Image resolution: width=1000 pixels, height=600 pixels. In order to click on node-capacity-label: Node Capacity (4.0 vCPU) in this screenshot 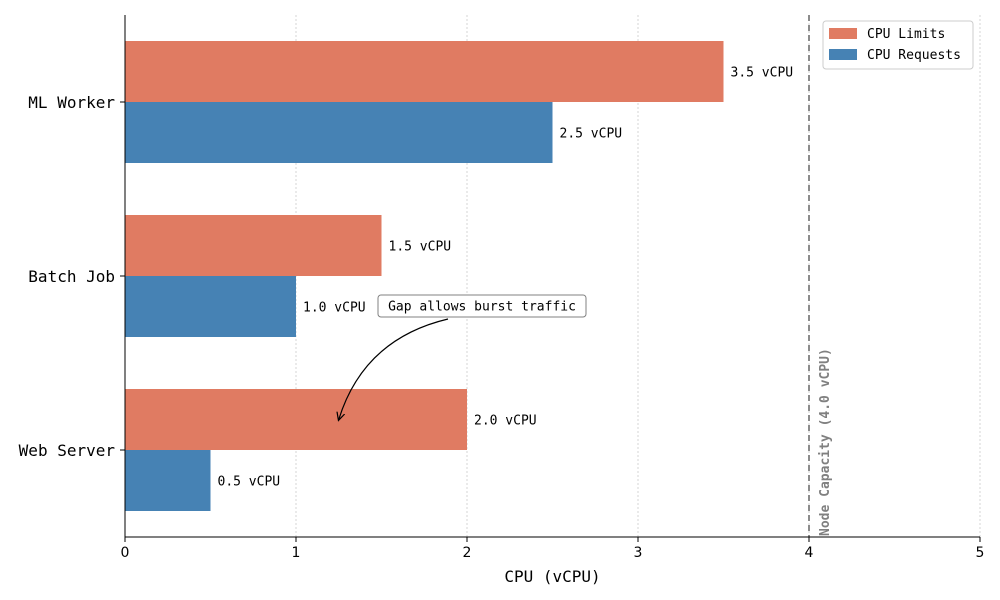, I will do `click(825, 442)`.